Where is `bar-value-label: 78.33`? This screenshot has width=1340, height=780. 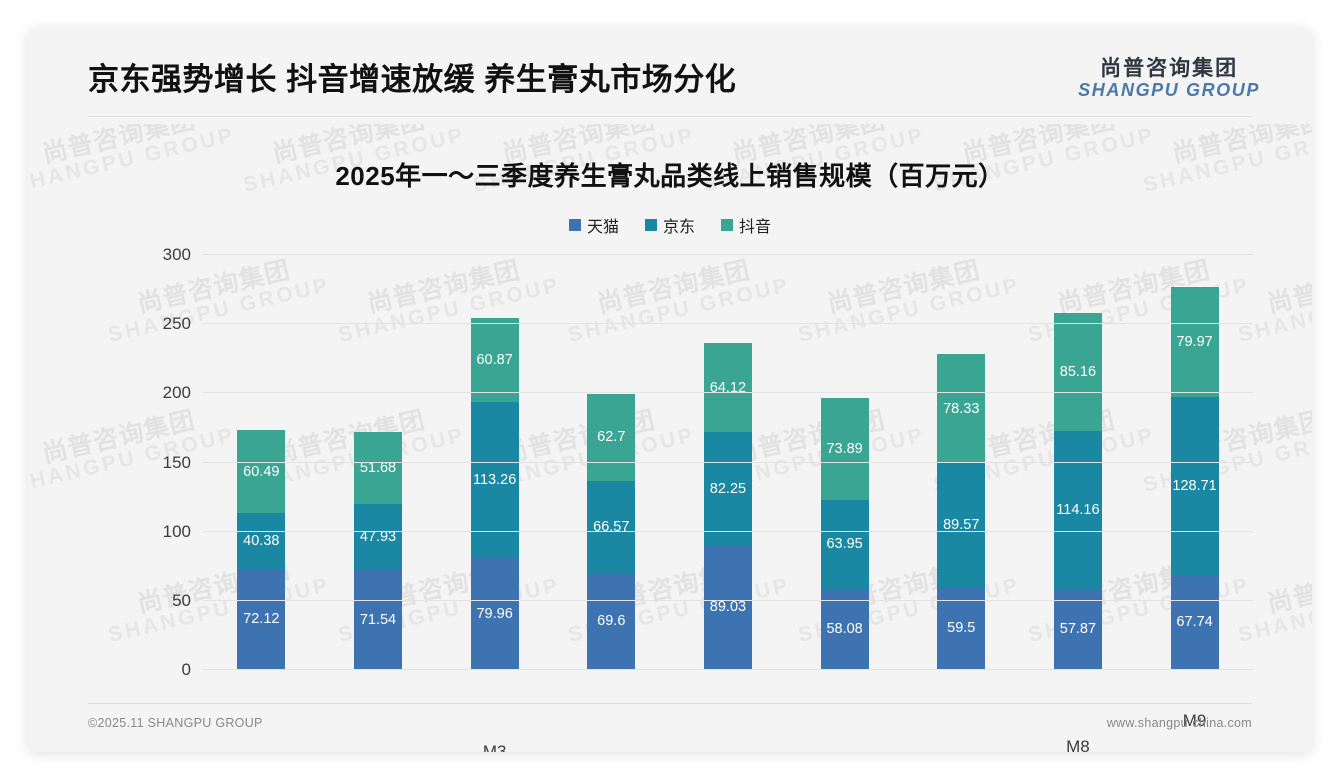
bar-value-label: 78.33 is located at coordinates (961, 408).